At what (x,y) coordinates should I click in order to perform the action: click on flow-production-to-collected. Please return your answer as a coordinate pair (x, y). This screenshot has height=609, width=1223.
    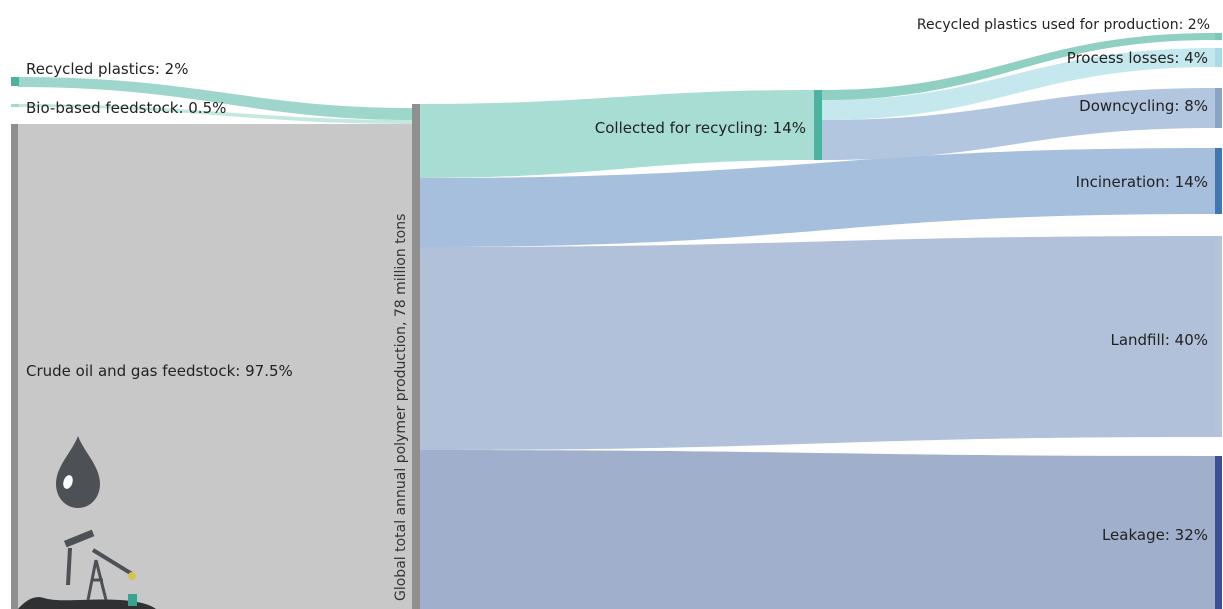
    Looking at the image, I should click on (617, 134).